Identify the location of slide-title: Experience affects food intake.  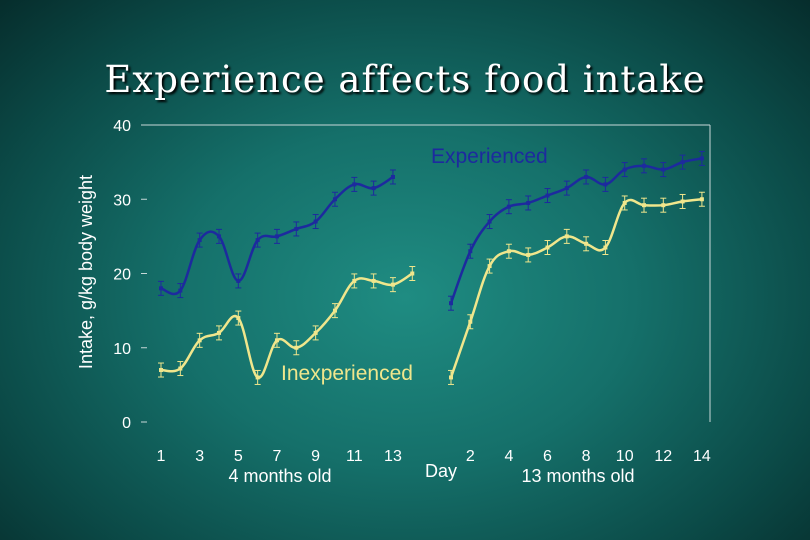
(405, 79).